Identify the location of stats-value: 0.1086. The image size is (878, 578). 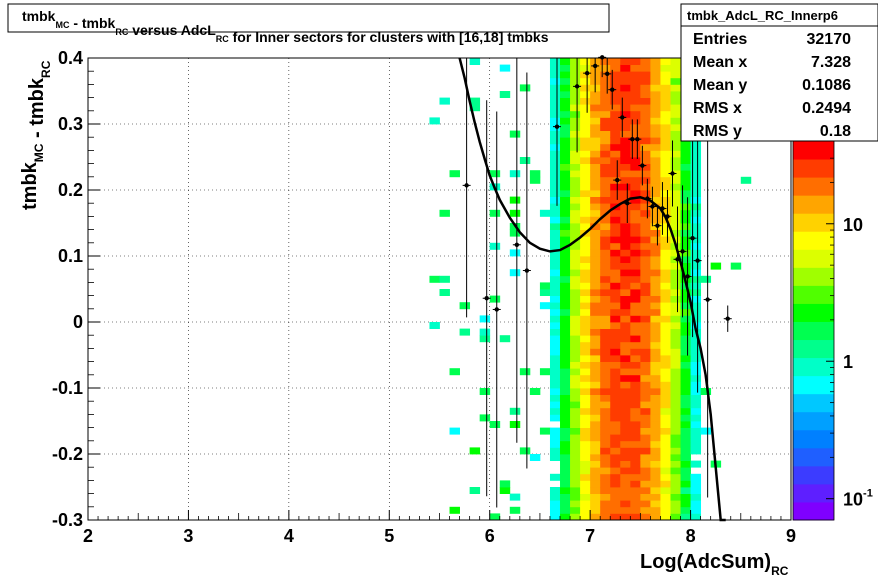
(826, 85).